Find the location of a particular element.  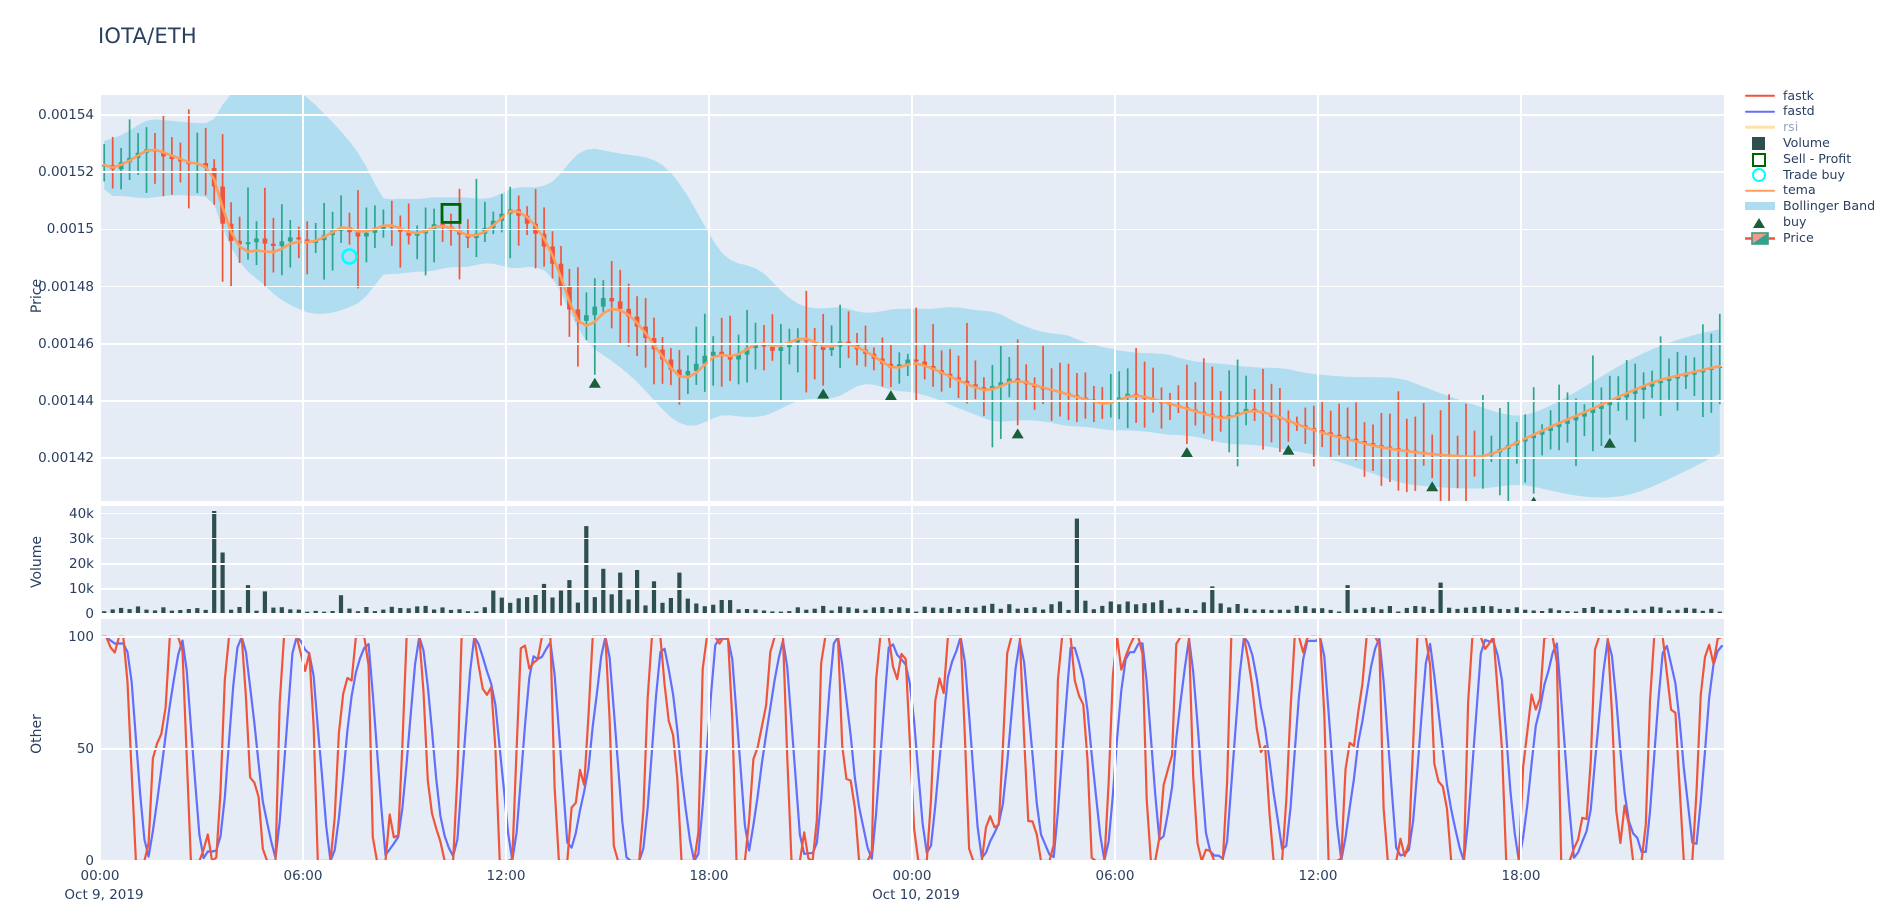

legend-square-icon is located at coordinates (1760, 143).